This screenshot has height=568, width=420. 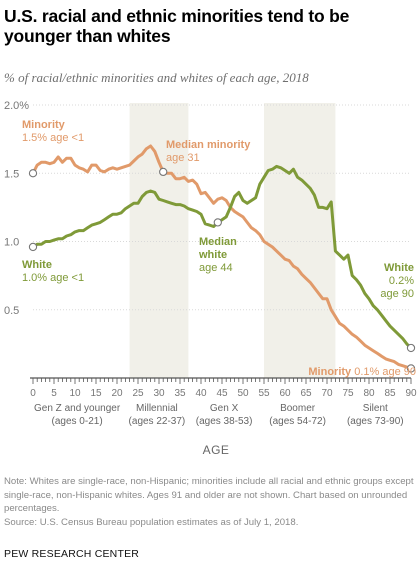 What do you see at coordinates (369, 393) in the screenshot?
I see `x-tick-label: 80` at bounding box center [369, 393].